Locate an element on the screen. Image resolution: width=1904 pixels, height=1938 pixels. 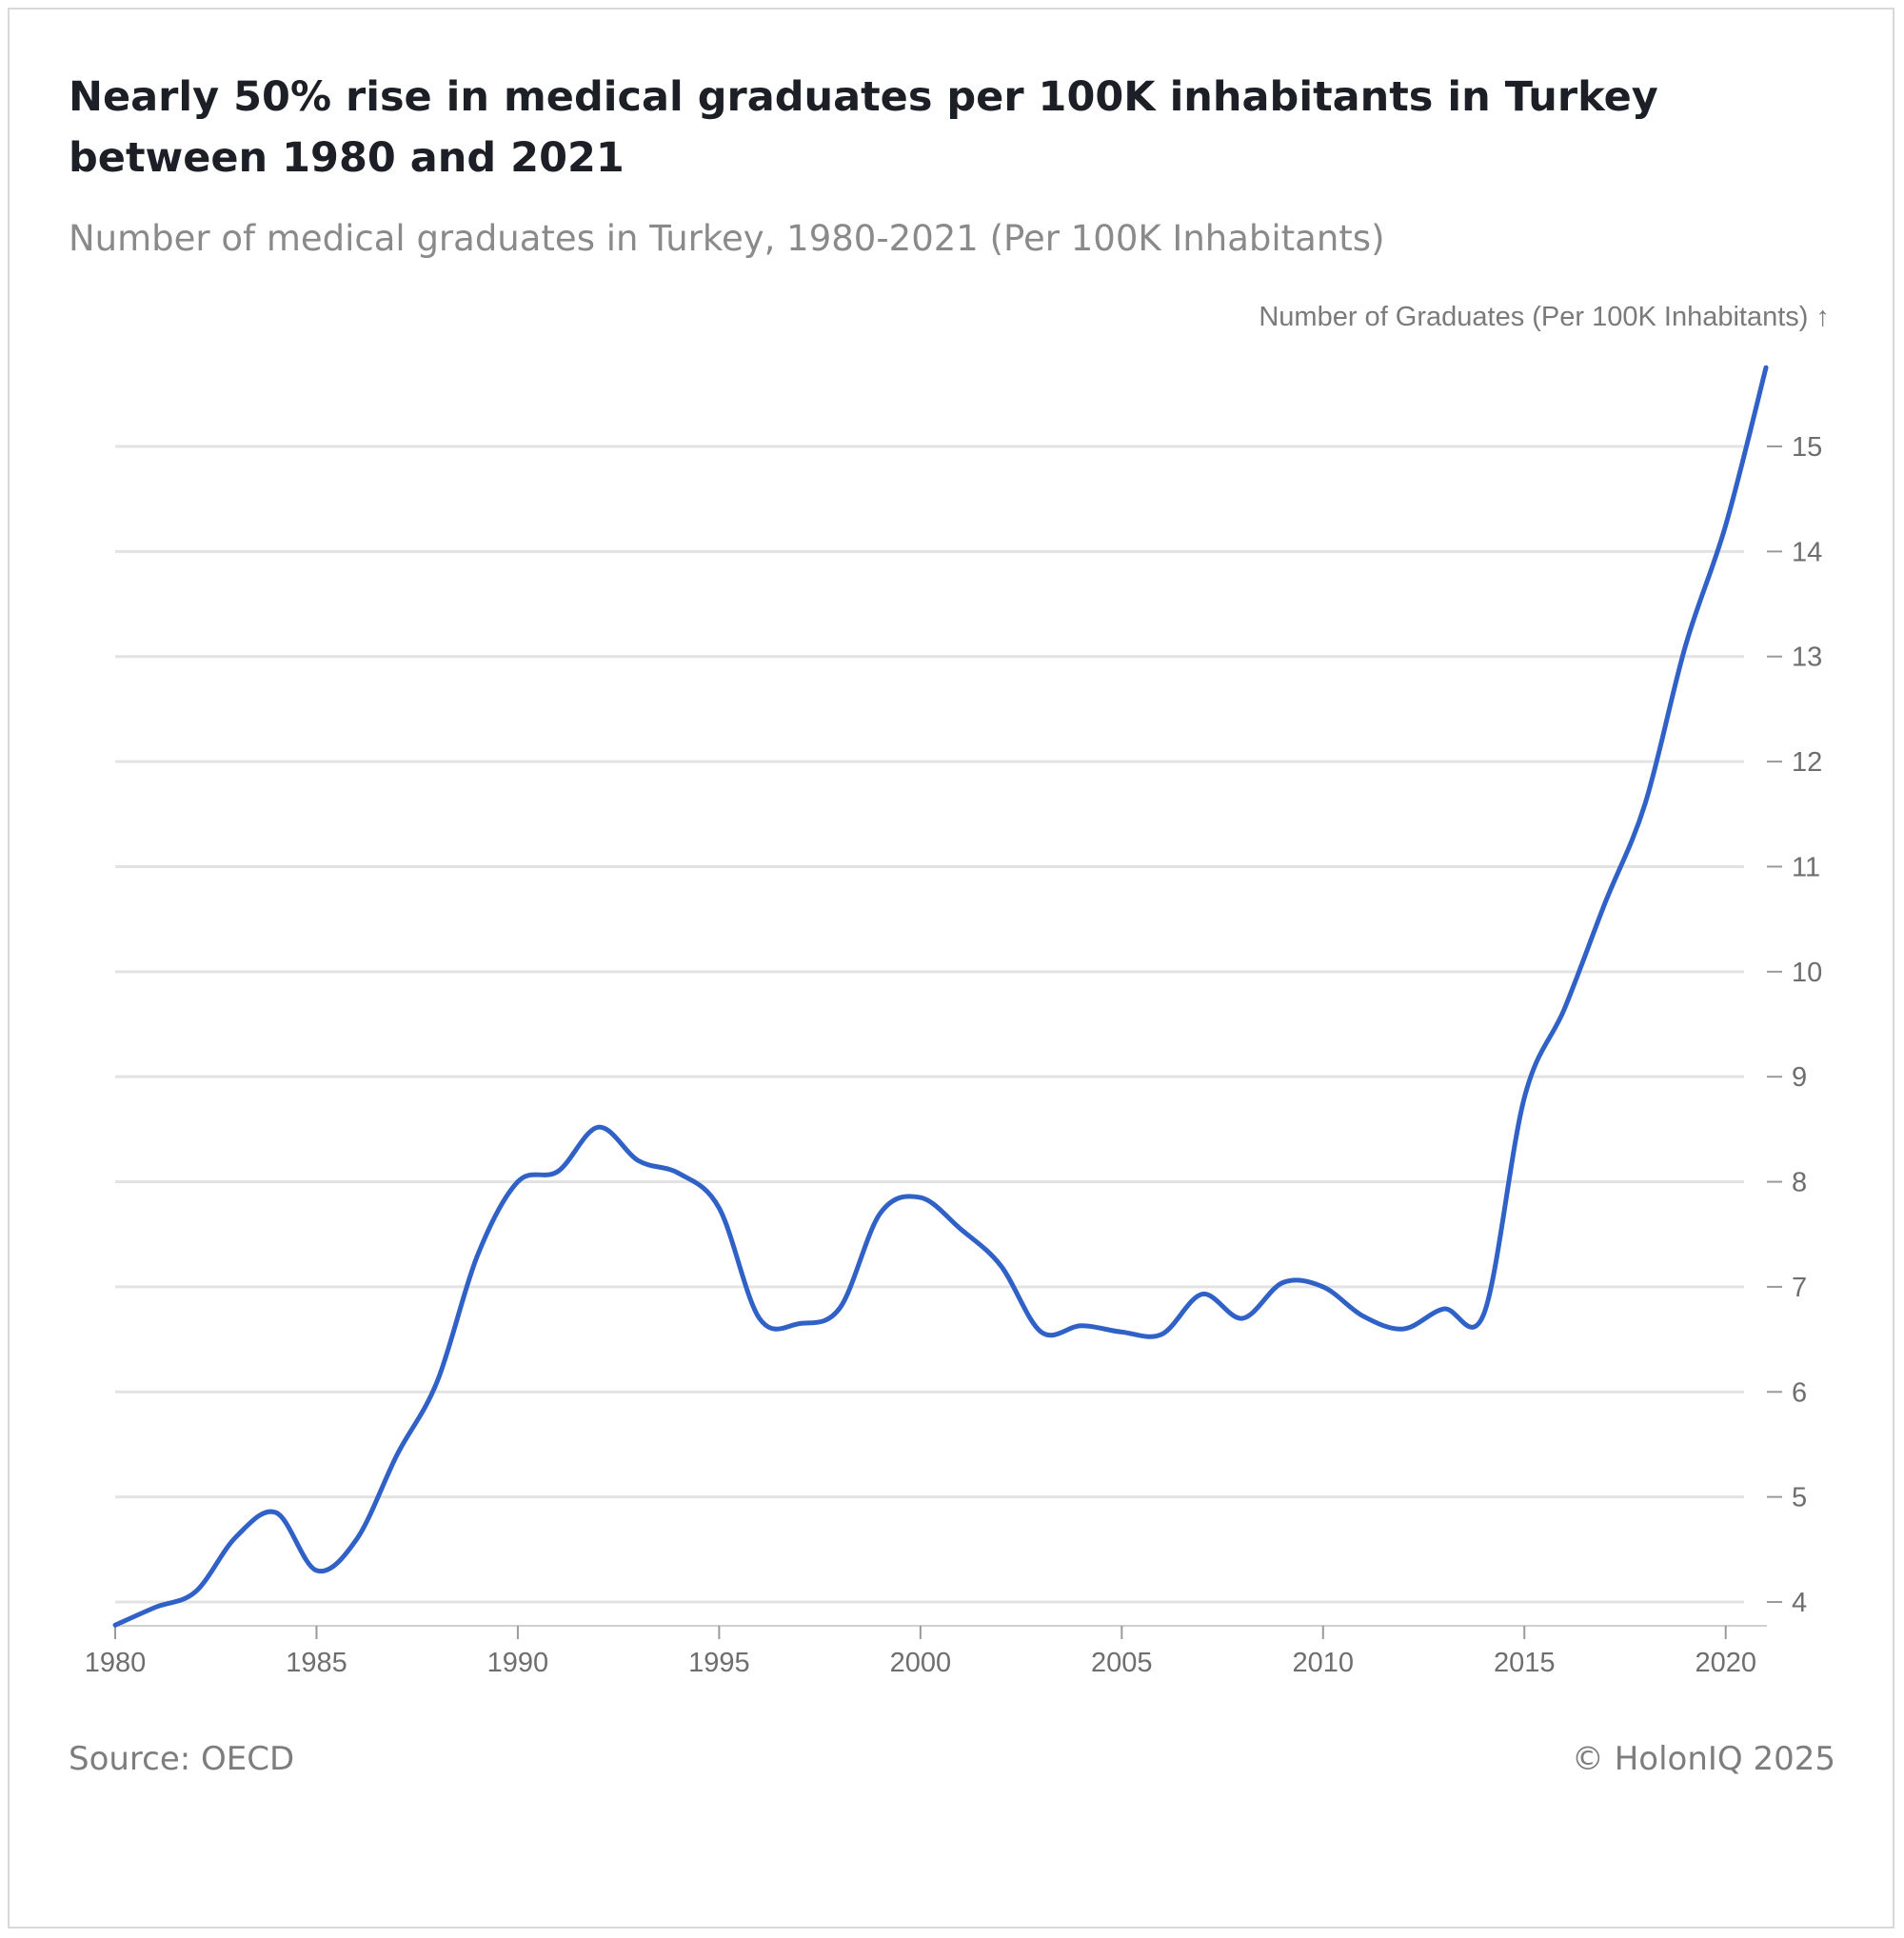
y-tick-label: 12 is located at coordinates (1807, 763).